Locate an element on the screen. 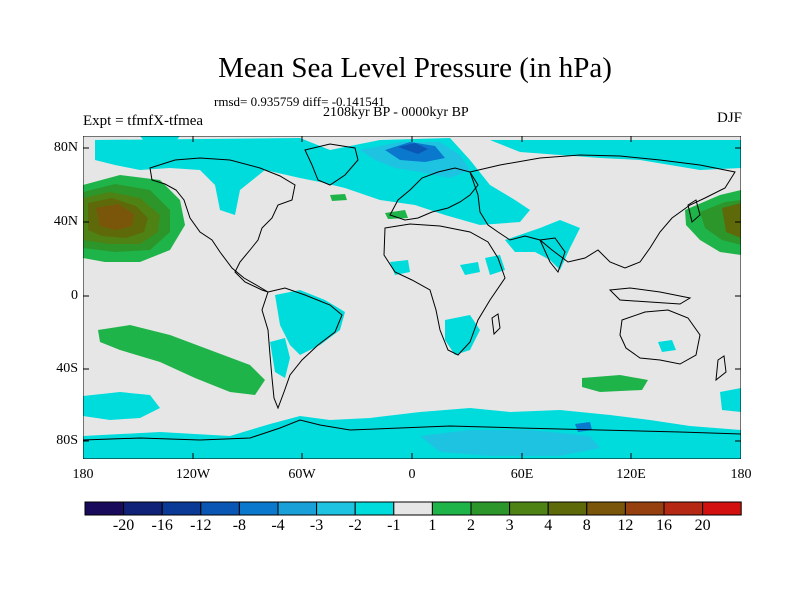  lon-label: 60E is located at coordinates (522, 474).